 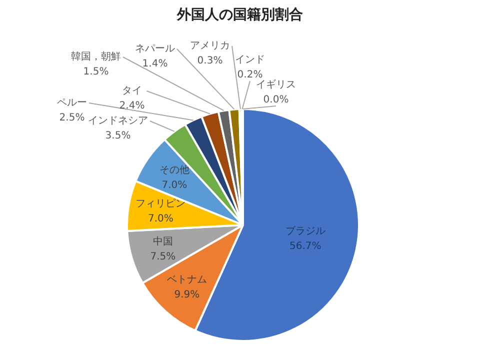 What do you see at coordinates (240, 15) in the screenshot?
I see `chart-title: 外国人の国籍別割合` at bounding box center [240, 15].